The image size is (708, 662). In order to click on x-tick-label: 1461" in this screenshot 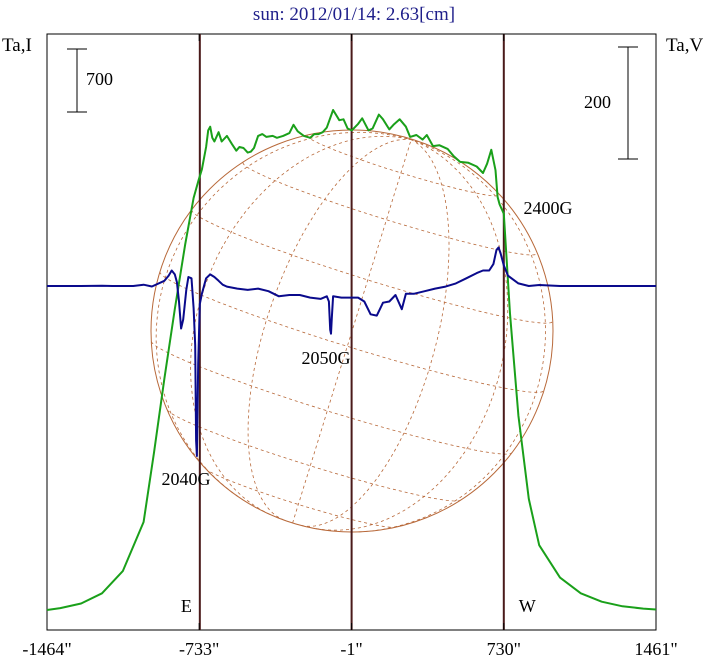, I will do `click(655, 649)`.